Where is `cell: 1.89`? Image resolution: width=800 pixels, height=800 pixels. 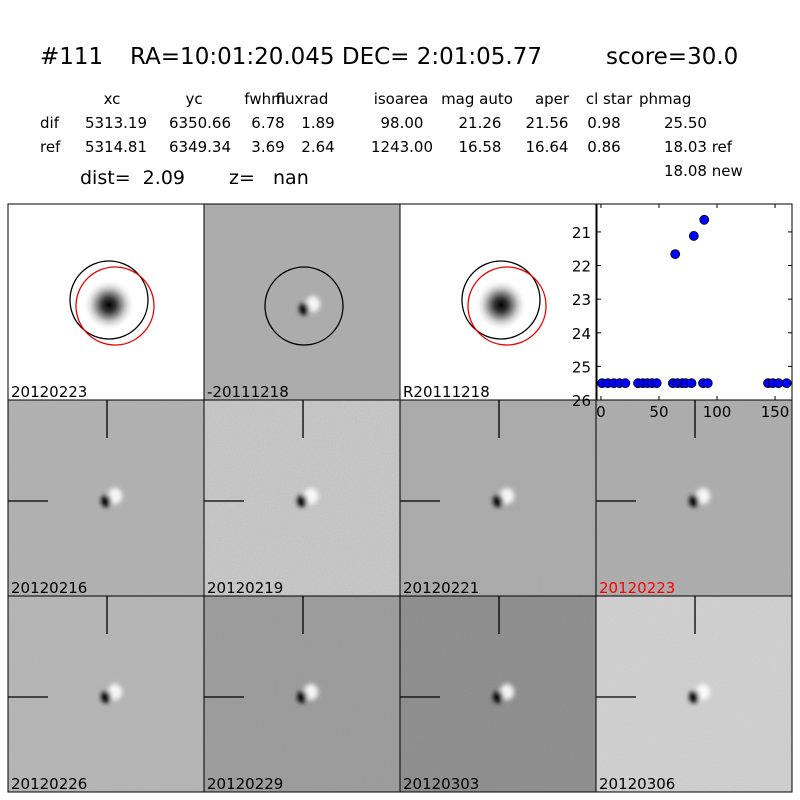
cell: 1.89 is located at coordinates (317, 123).